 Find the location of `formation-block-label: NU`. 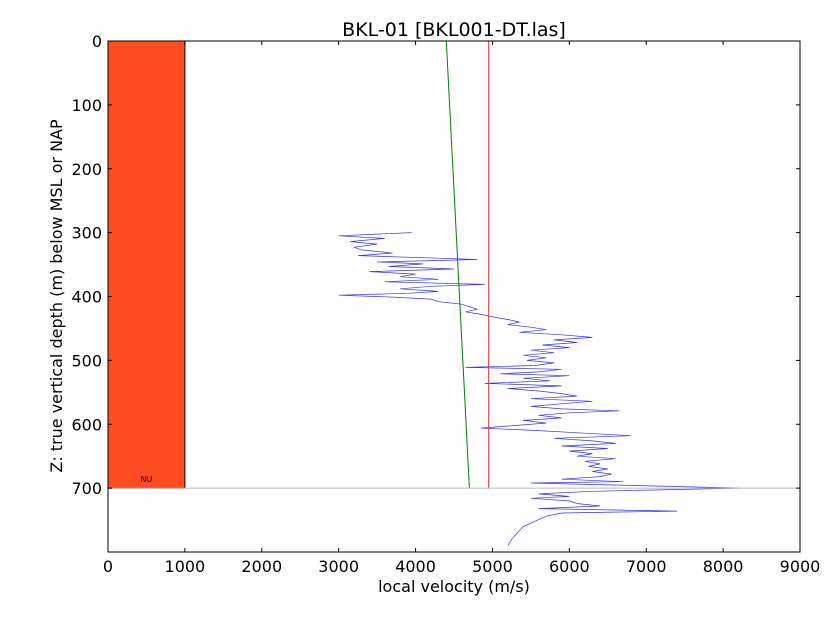

formation-block-label: NU is located at coordinates (147, 479).